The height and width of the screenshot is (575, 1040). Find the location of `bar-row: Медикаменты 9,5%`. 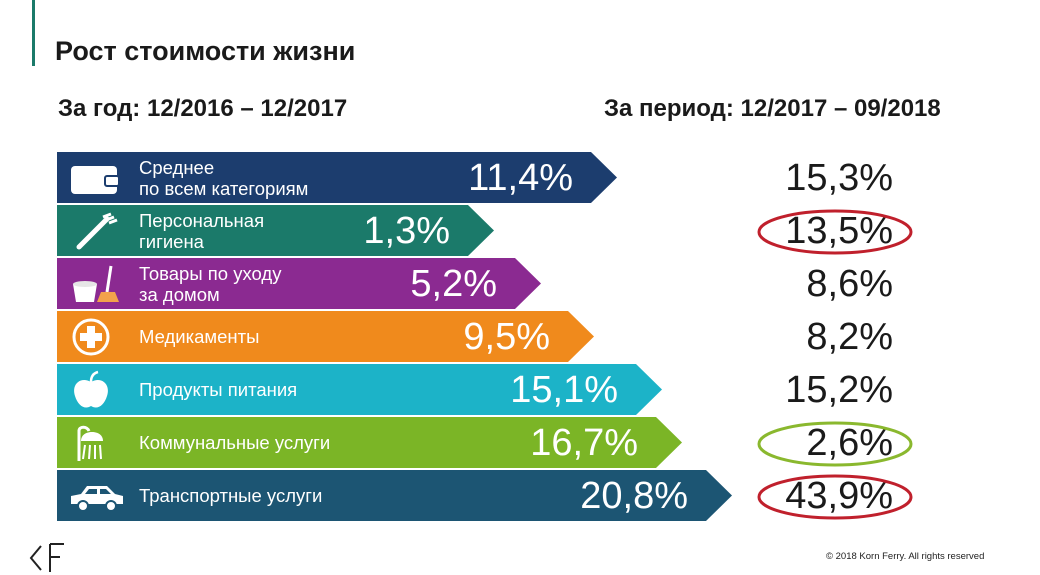

bar-row: Медикаменты 9,5% is located at coordinates (325, 336).